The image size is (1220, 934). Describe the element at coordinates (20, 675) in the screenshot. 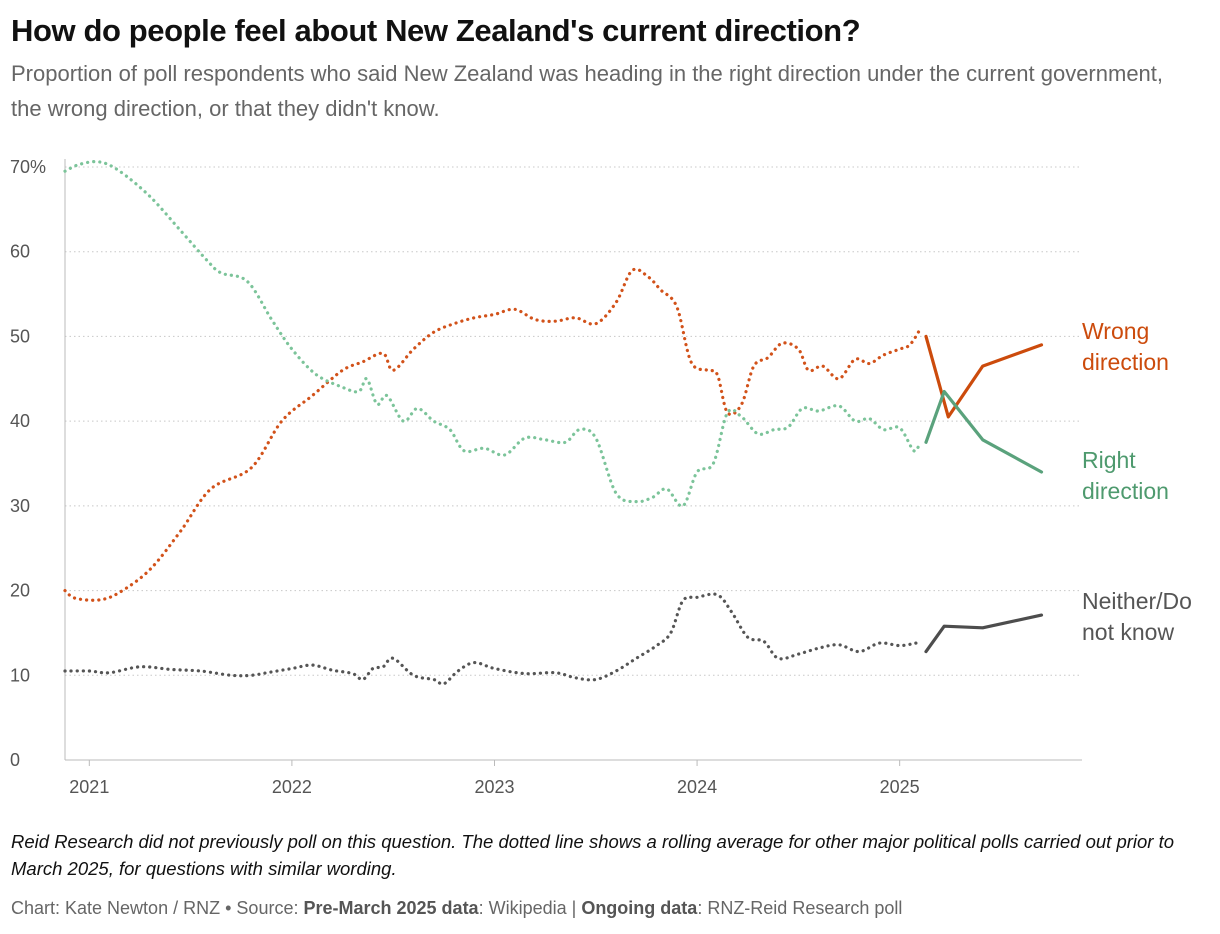

I see `y-tick-label-10: 10` at that location.